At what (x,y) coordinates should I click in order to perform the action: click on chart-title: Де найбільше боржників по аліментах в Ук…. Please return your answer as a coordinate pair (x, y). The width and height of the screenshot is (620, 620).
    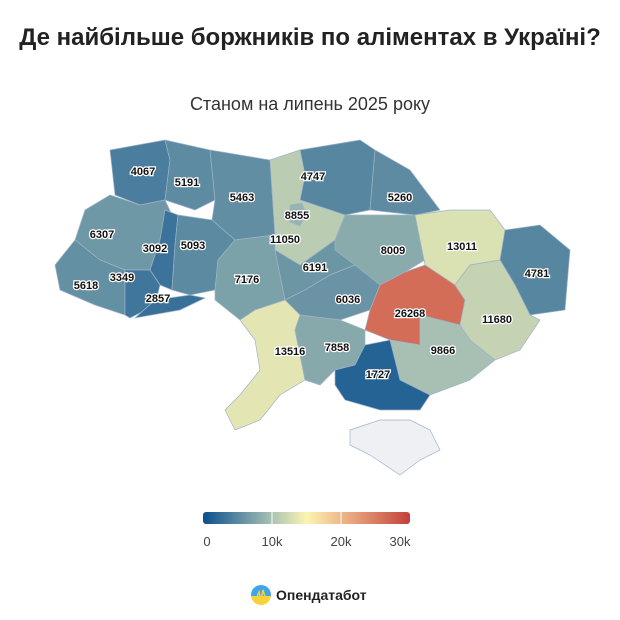
    Looking at the image, I should click on (310, 37).